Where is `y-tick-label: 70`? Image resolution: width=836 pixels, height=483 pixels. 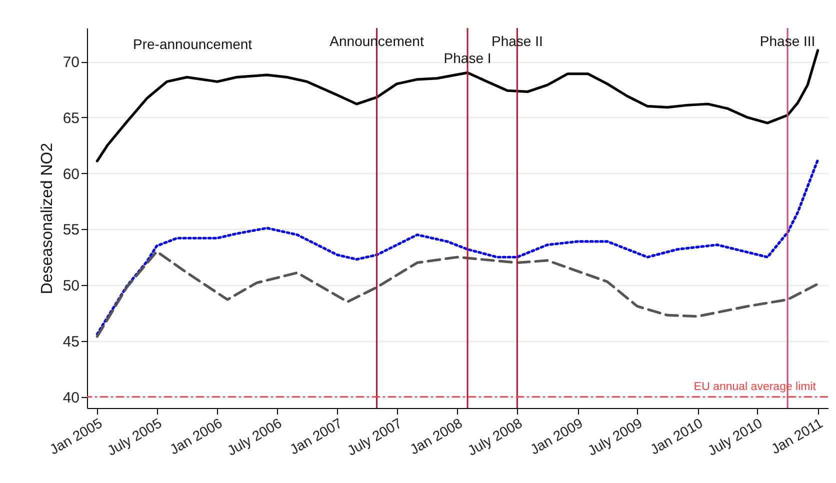 y-tick-label: 70 is located at coordinates (71, 63).